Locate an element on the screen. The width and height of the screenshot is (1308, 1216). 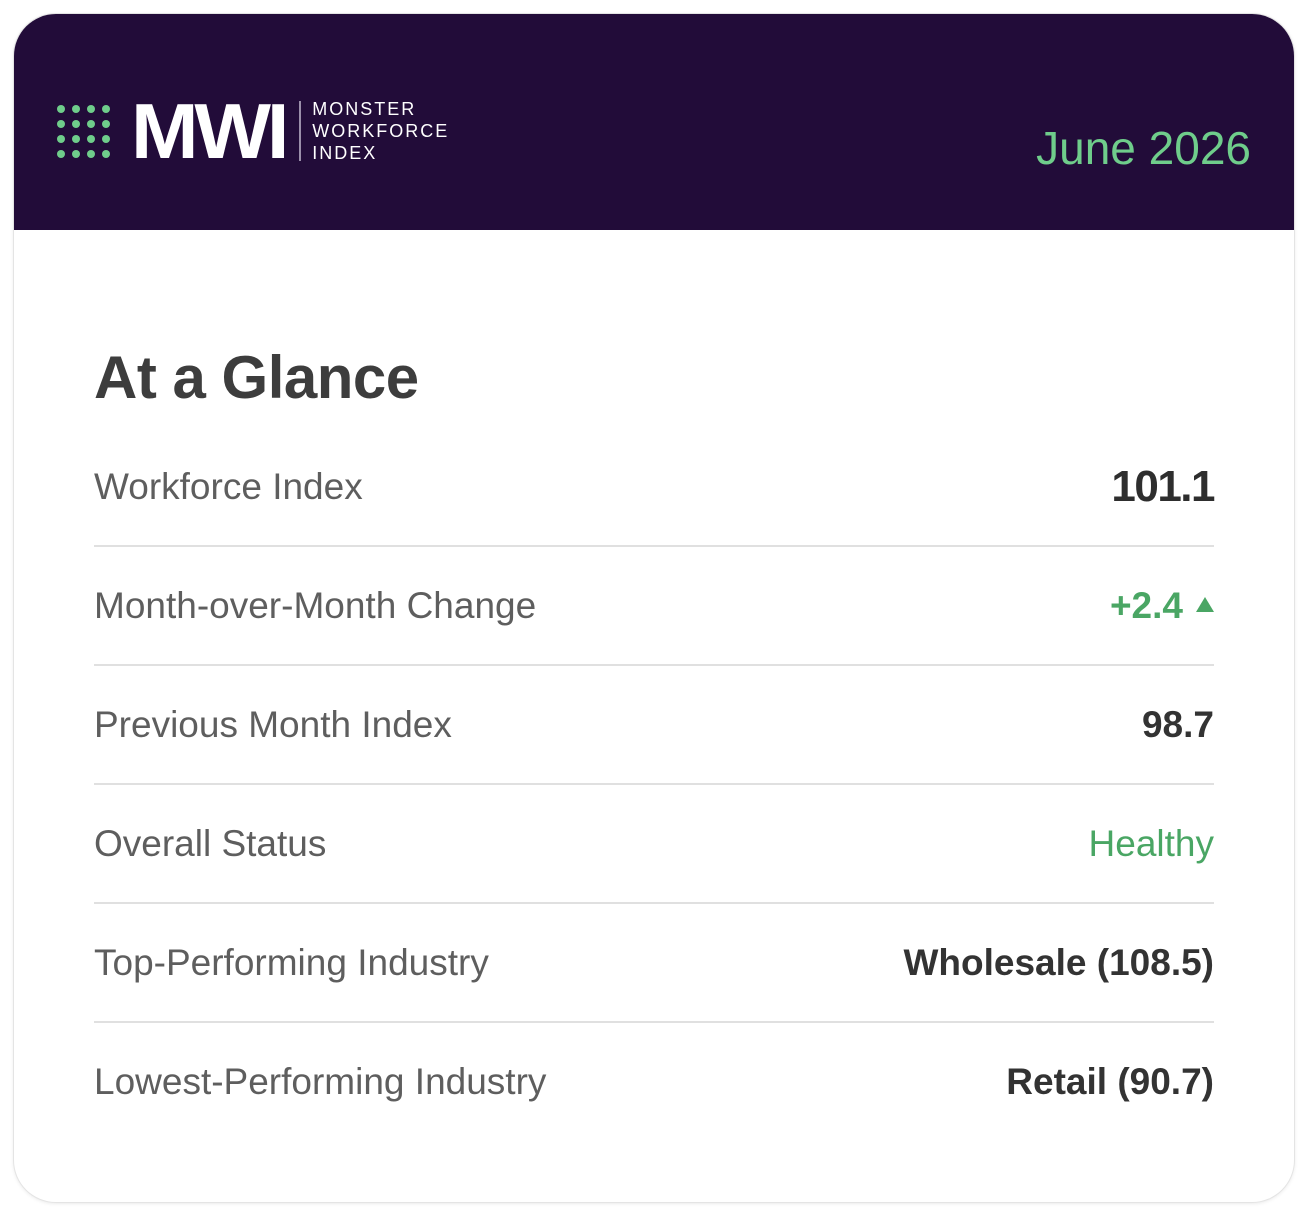
metric-label: Overall Status is located at coordinates (210, 843).